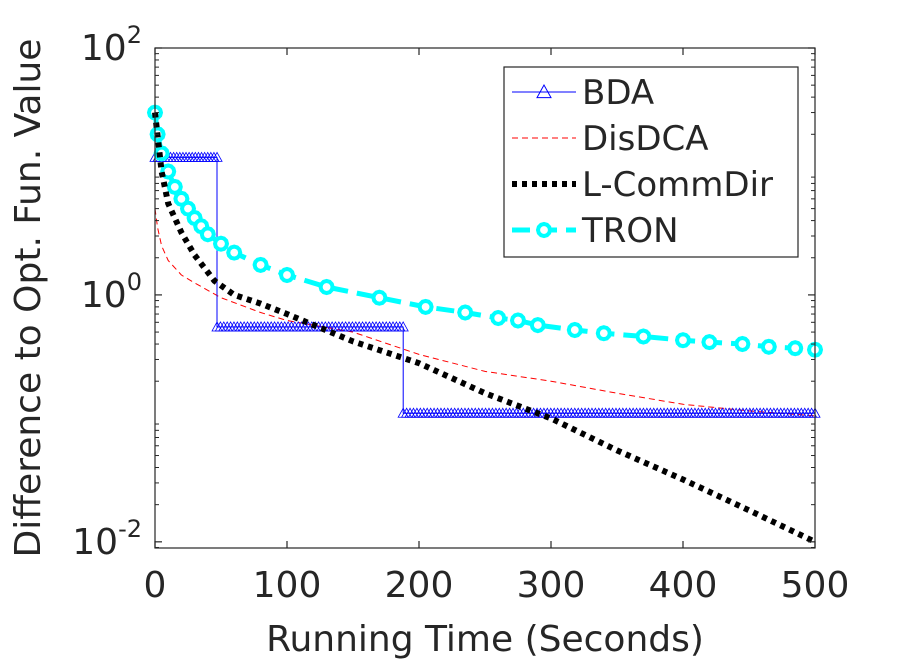 This screenshot has height=663, width=900. I want to click on legend-disdca-label: DisDCA, so click(645, 139).